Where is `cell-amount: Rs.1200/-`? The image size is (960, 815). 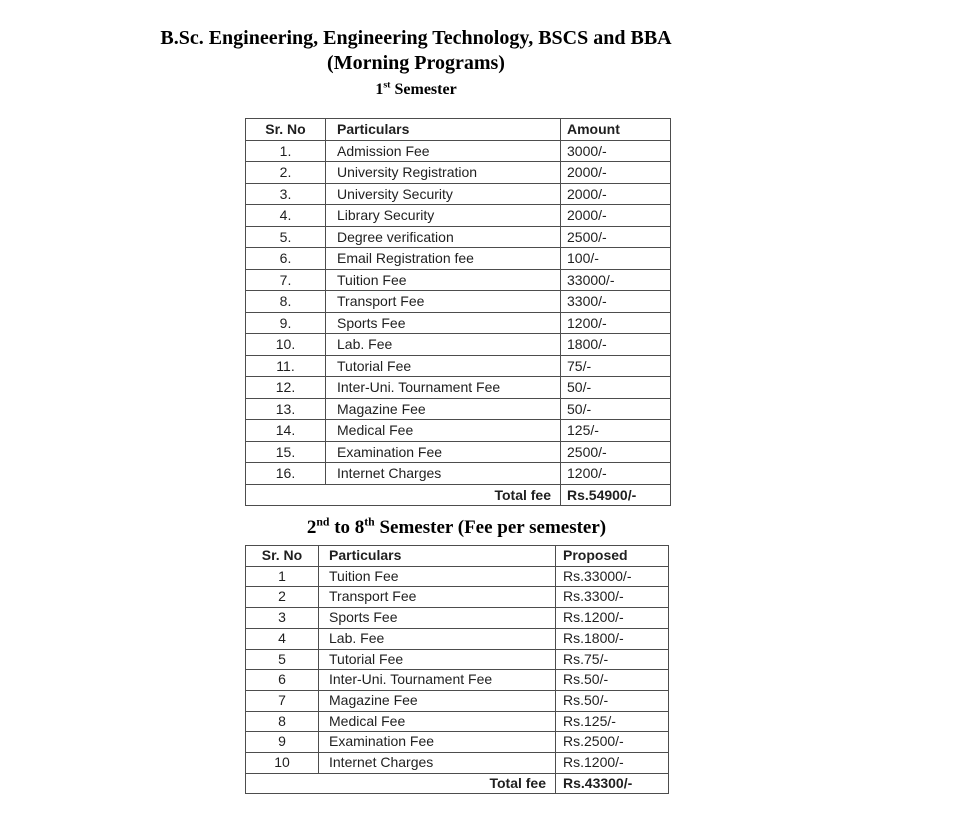
cell-amount: Rs.1200/- is located at coordinates (612, 618).